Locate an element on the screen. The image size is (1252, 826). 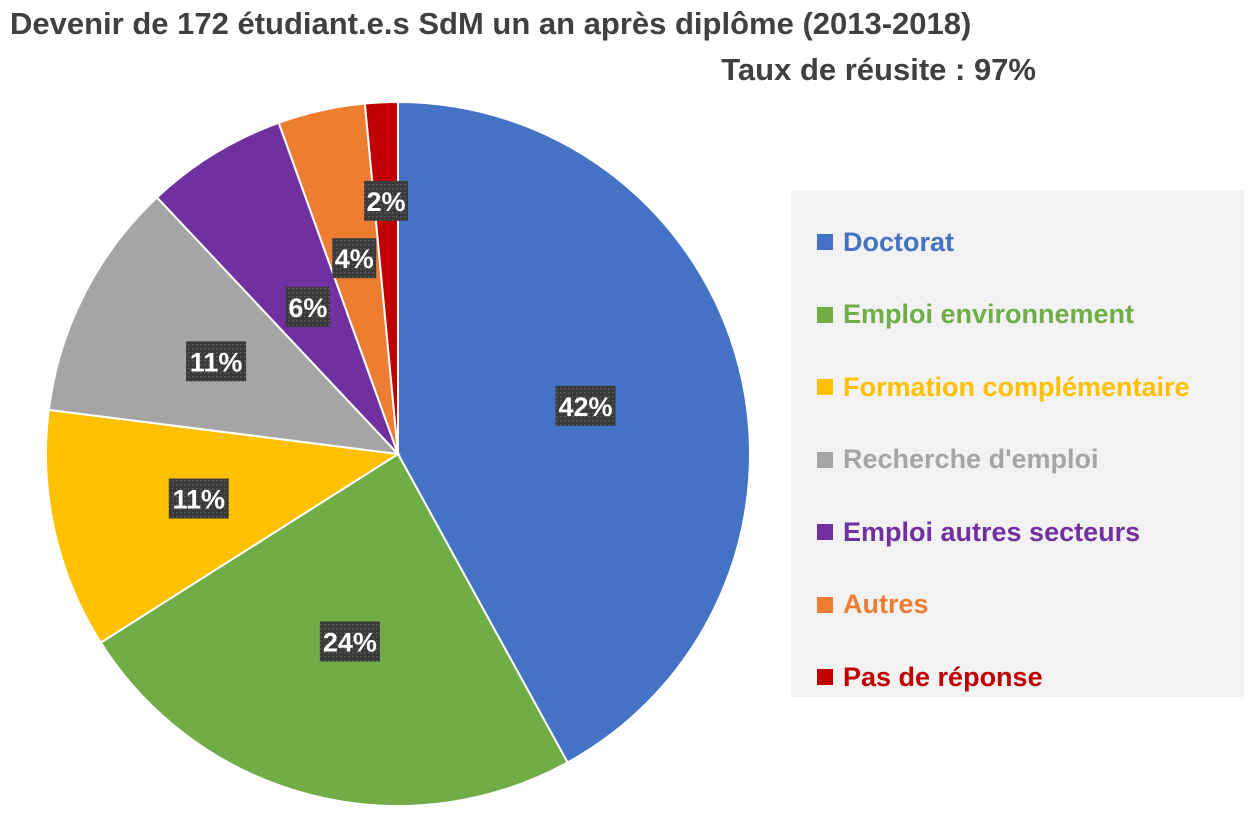
legend-label: Emploi autres secteurs is located at coordinates (992, 531).